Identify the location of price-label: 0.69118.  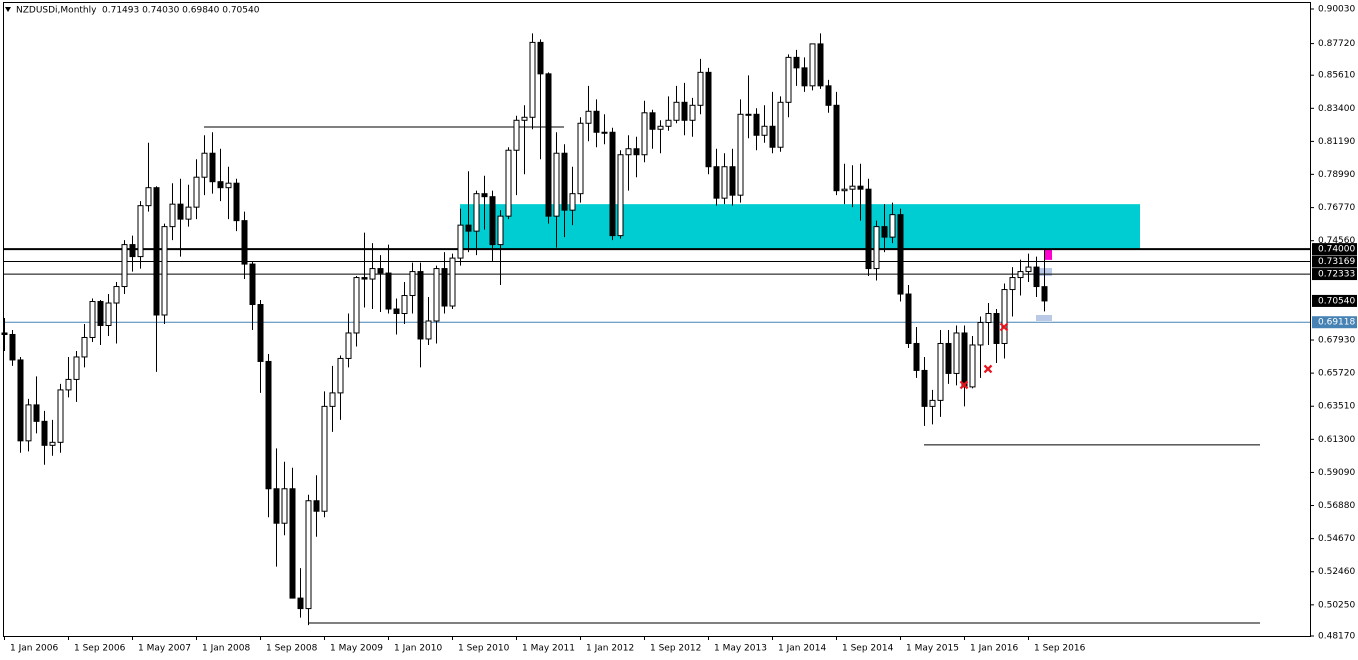
(1336, 323).